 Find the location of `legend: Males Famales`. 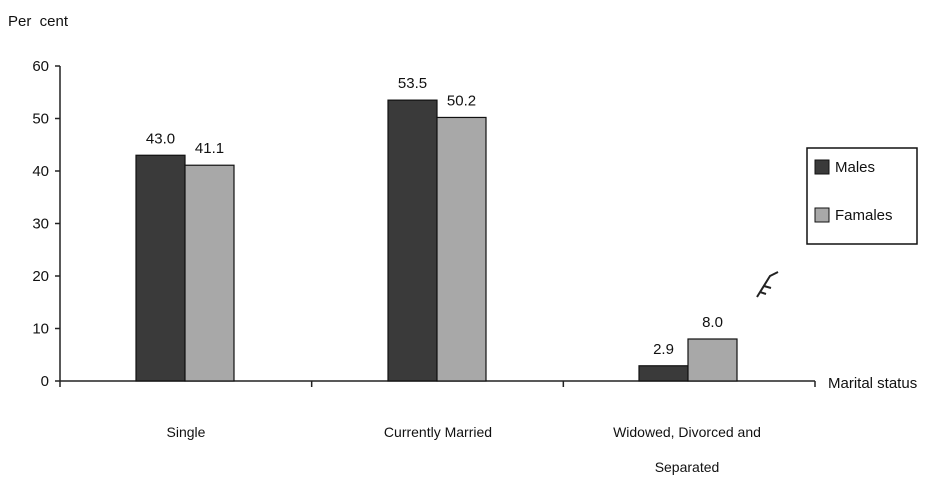

legend: Males Famales is located at coordinates (862, 196).